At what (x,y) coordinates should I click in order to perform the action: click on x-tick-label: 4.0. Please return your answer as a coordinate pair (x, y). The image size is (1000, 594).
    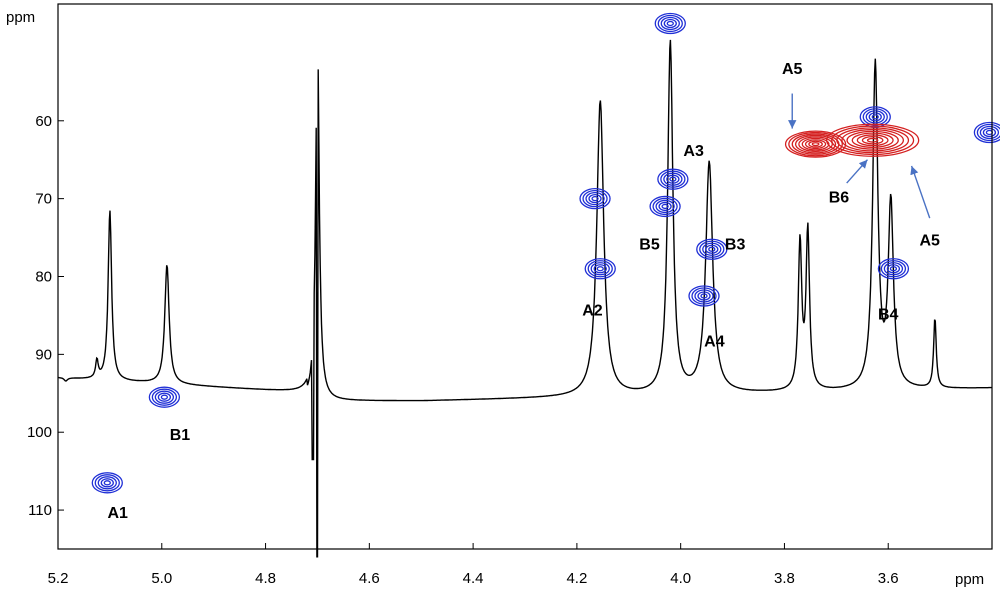
    Looking at the image, I should click on (680, 578).